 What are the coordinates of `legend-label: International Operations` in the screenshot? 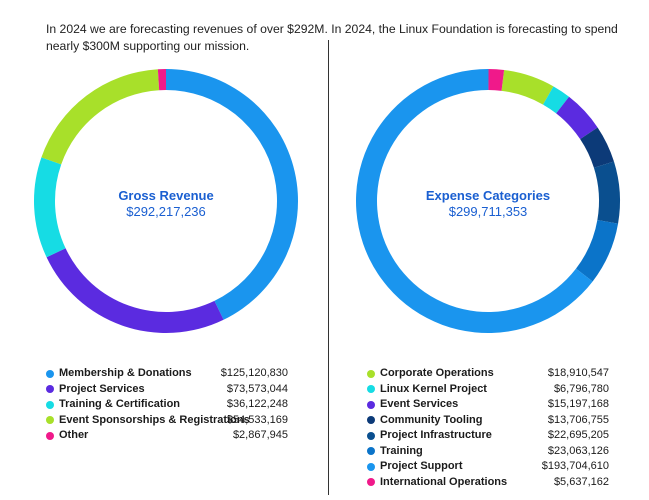 It's located at (444, 481).